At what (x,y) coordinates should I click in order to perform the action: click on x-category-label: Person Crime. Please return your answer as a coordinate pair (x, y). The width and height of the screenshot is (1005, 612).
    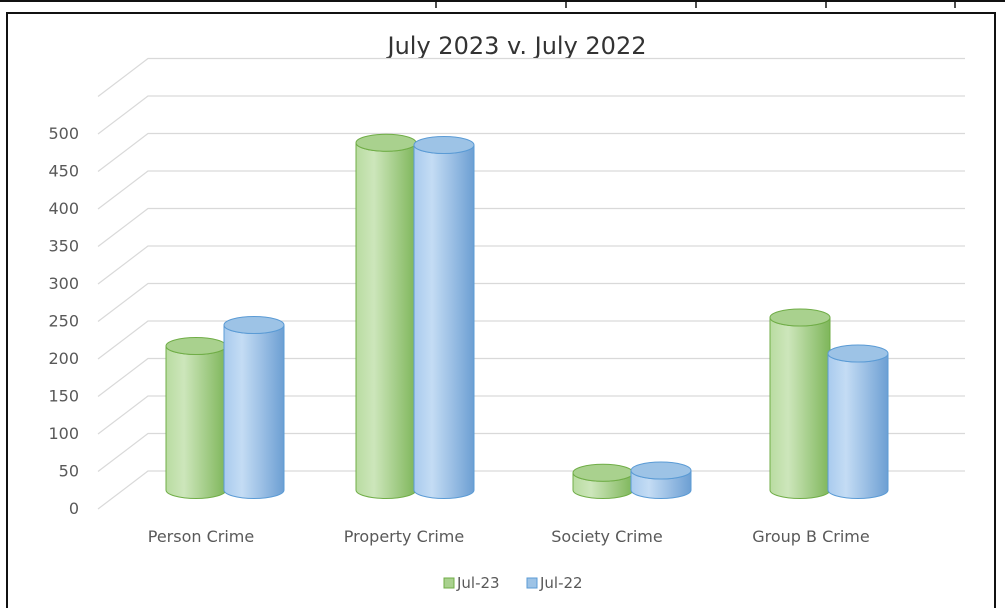
    Looking at the image, I should click on (201, 536).